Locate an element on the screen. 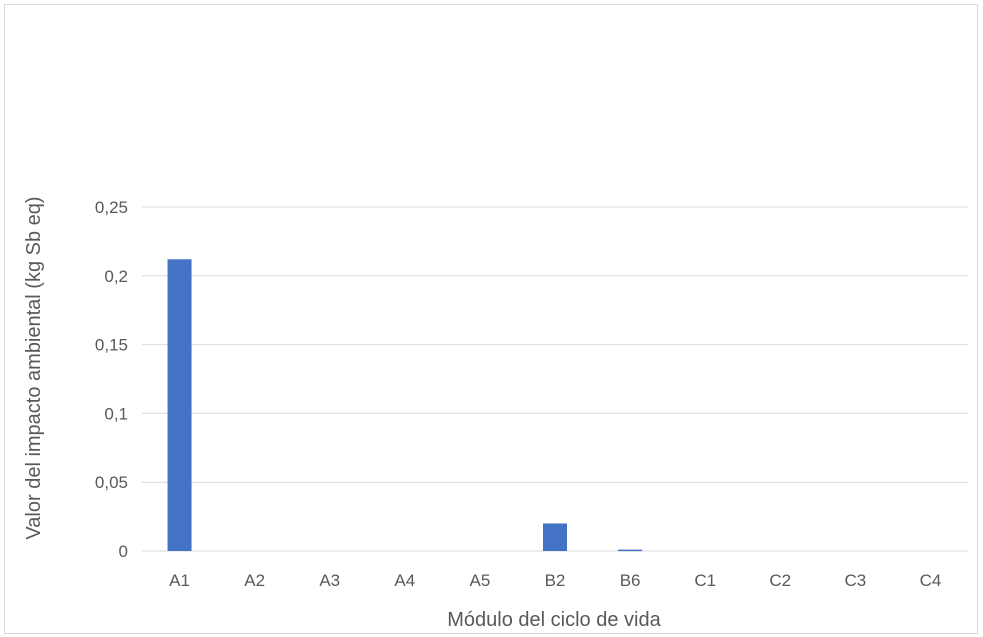 The image size is (983, 637). bar-a1 is located at coordinates (179, 405).